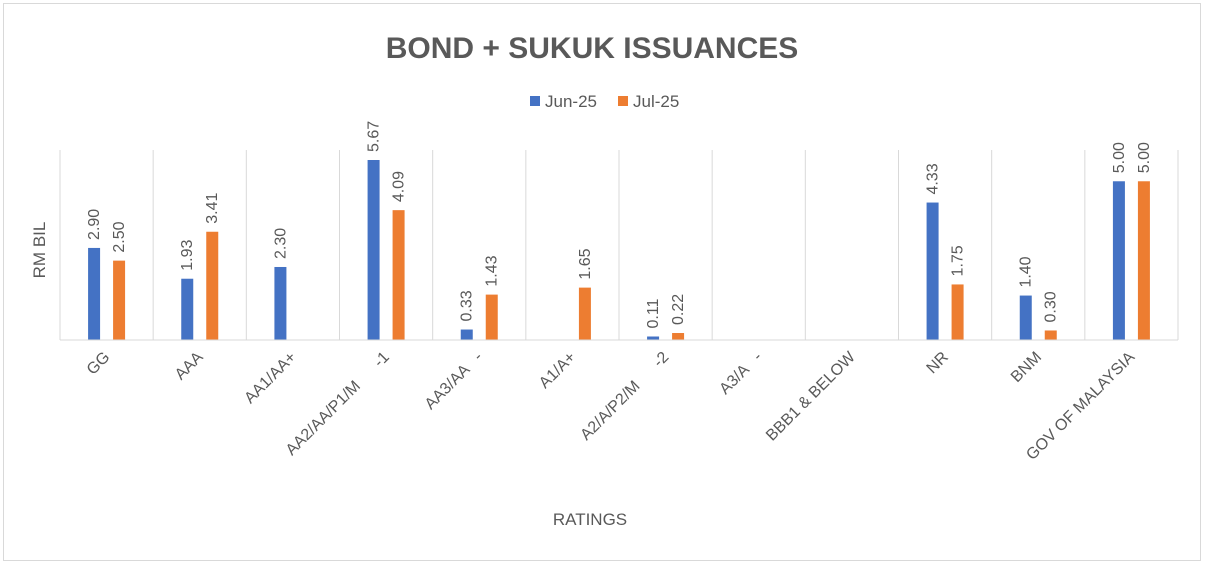  I want to click on data-label: 2.30, so click(280, 243).